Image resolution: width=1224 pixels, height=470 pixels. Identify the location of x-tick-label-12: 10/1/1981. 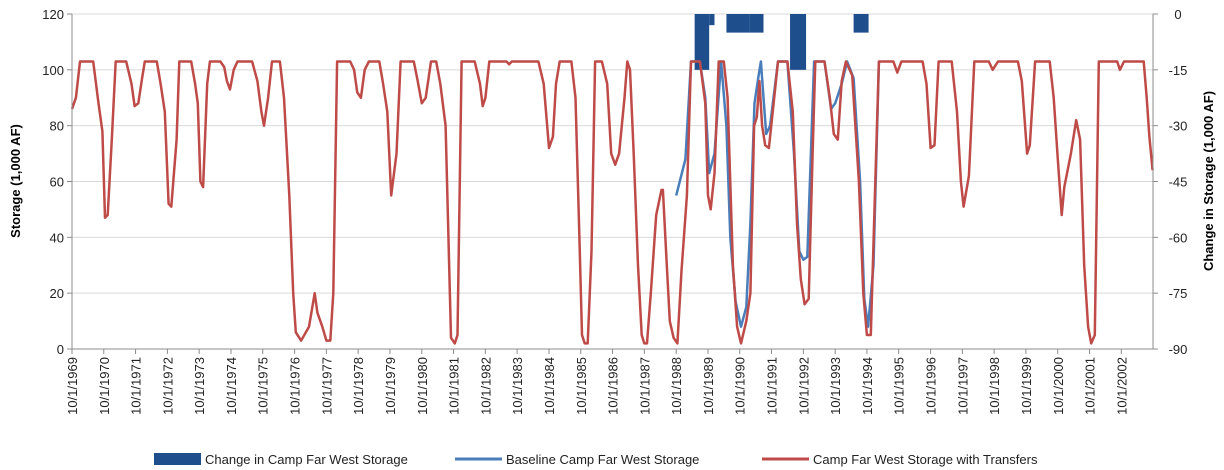
(454, 386).